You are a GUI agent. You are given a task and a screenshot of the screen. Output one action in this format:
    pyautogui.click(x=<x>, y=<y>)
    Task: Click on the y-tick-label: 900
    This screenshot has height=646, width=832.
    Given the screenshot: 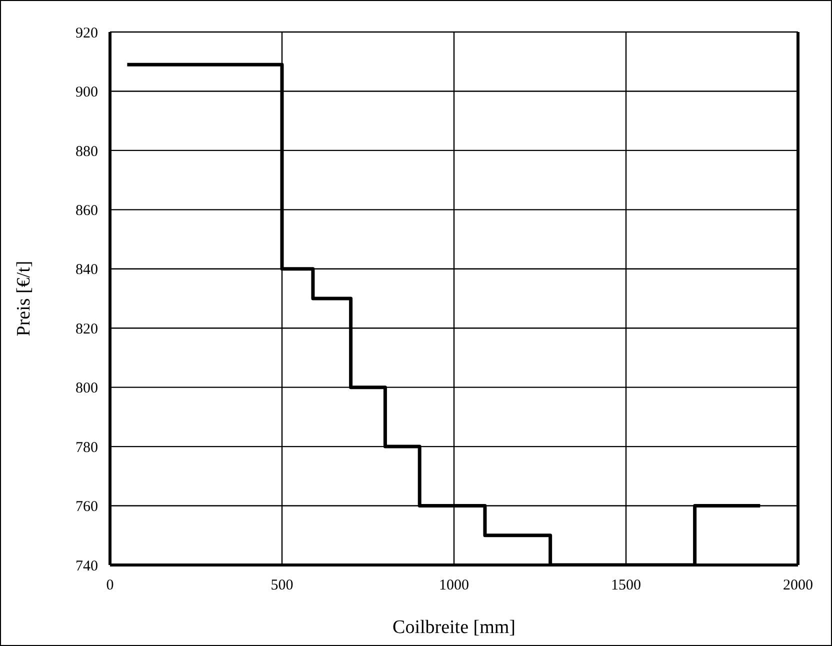 What is the action you would take?
    pyautogui.click(x=87, y=92)
    